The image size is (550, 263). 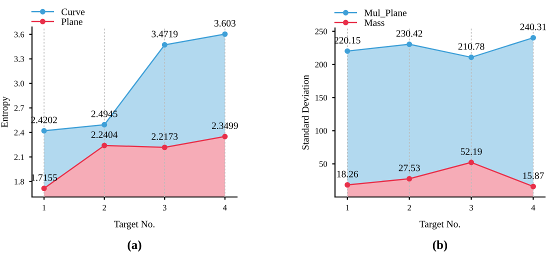 I want to click on data-label: 230.42, so click(x=409, y=33).